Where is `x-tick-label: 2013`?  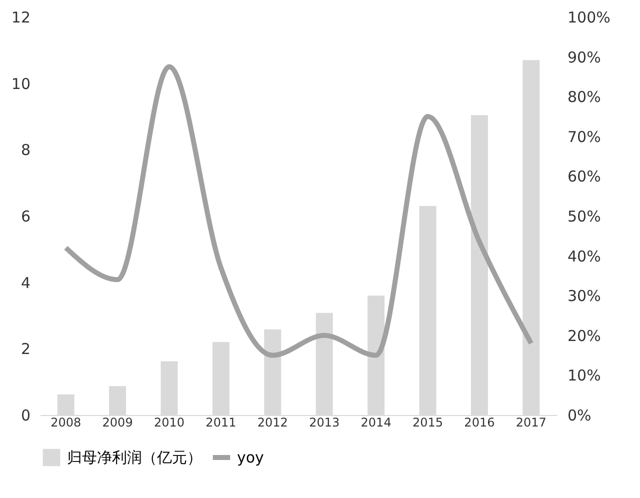
x-tick-label: 2013 is located at coordinates (324, 423).